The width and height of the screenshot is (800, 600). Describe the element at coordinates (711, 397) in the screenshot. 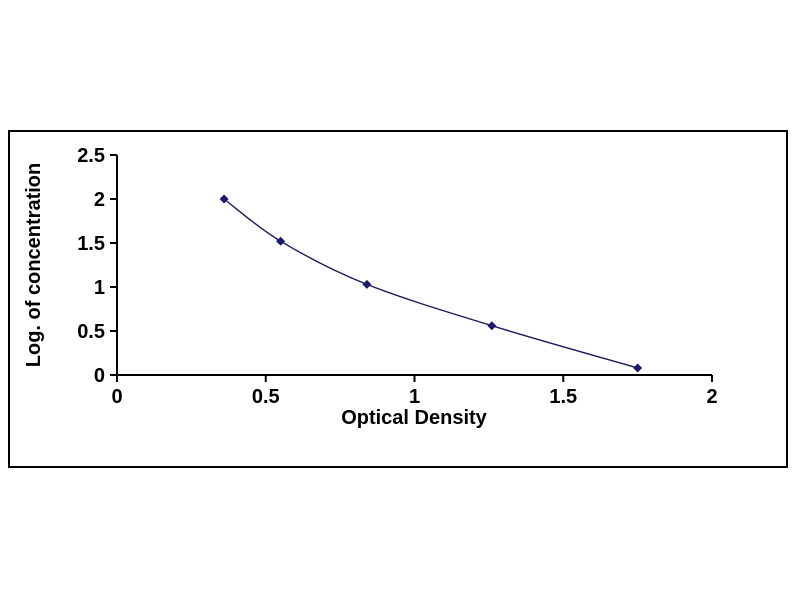

I see `x-tick-label: 2` at that location.